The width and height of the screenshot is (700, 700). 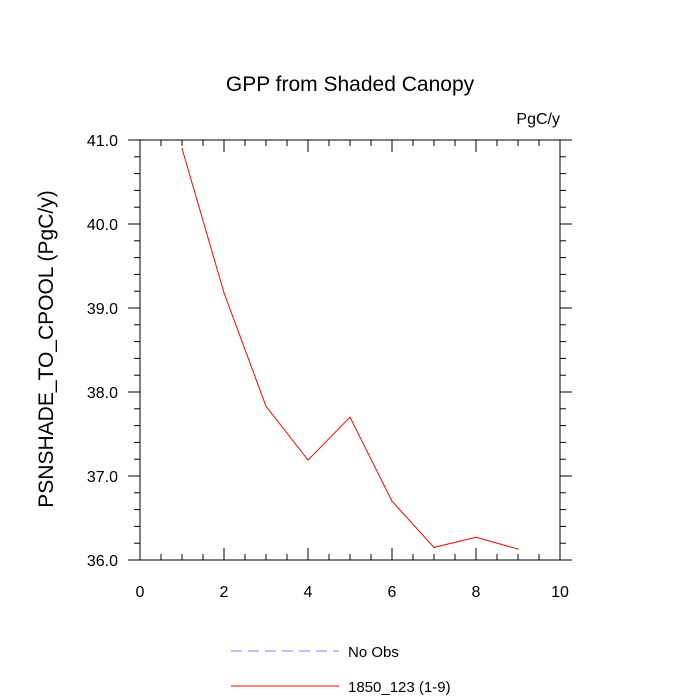 I want to click on chart-title: GPP from Shaded Canopy, so click(x=350, y=84).